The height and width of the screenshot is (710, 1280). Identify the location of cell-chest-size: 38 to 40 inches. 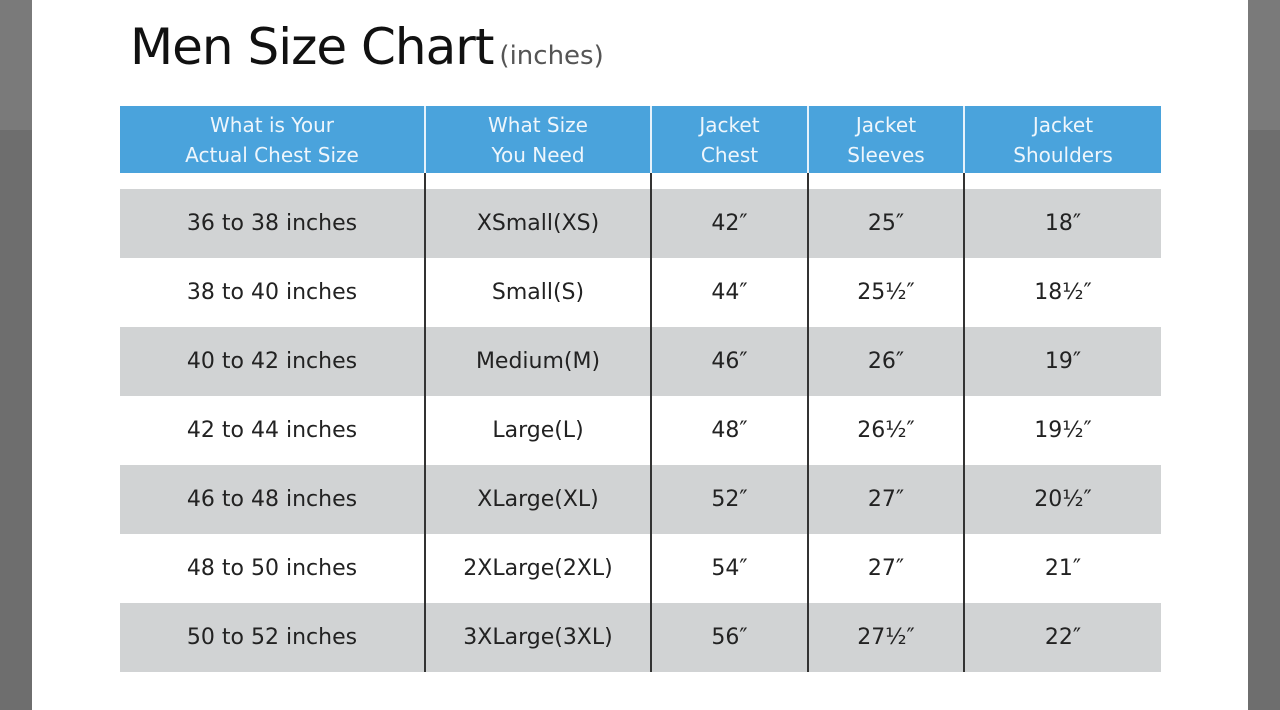
(272, 292).